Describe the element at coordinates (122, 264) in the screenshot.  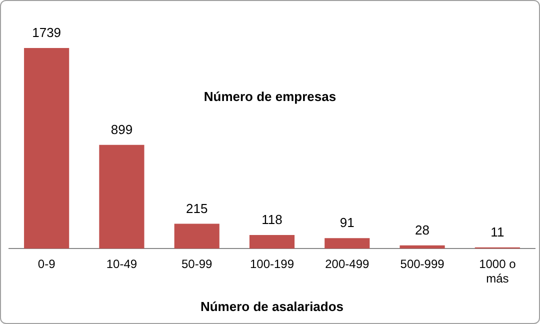
I see `x-tick-label: 10-49` at that location.